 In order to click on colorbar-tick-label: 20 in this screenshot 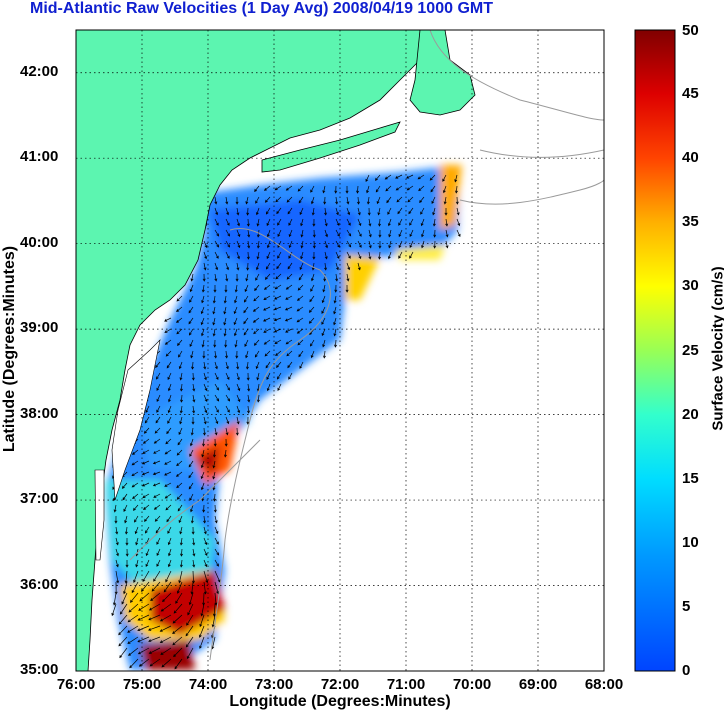, I will do `click(690, 414)`.